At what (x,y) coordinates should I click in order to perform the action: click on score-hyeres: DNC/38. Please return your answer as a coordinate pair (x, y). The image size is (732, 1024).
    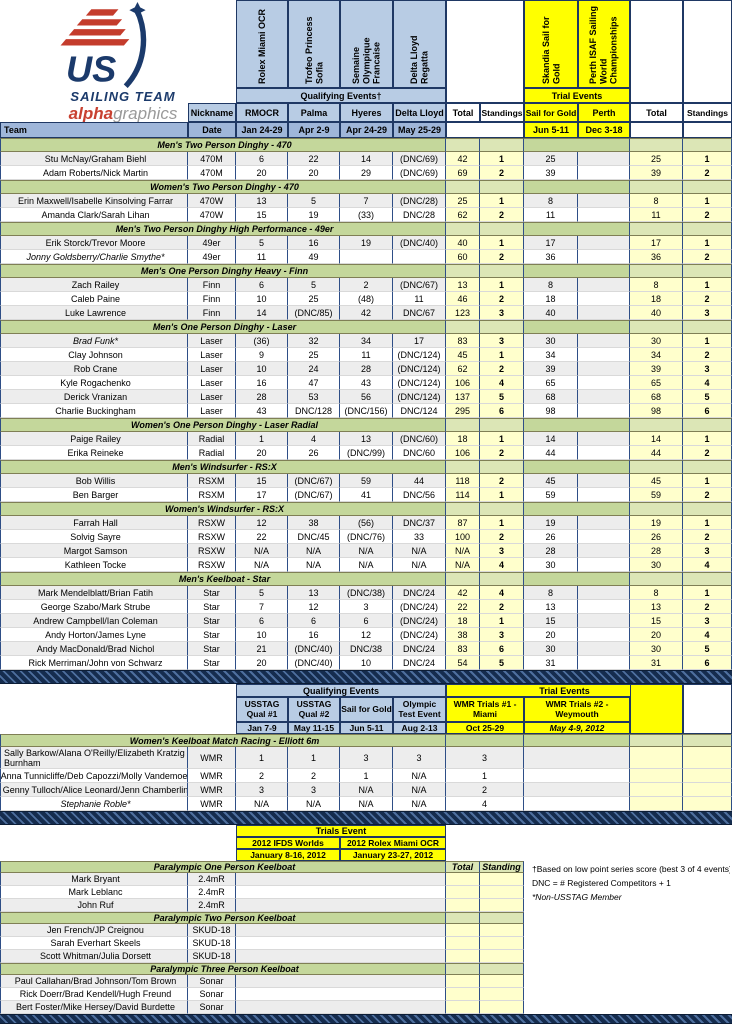
    Looking at the image, I should click on (366, 649).